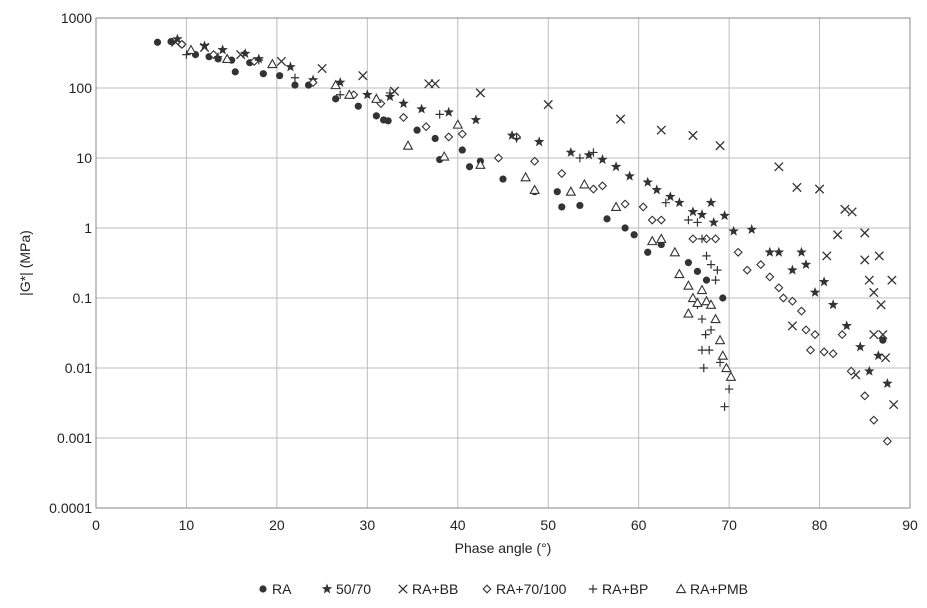  What do you see at coordinates (70, 263) in the screenshot?
I see `y-axis-ticks: 0.0001 0.001 0.01 0.1 1 10 100 1000` at bounding box center [70, 263].